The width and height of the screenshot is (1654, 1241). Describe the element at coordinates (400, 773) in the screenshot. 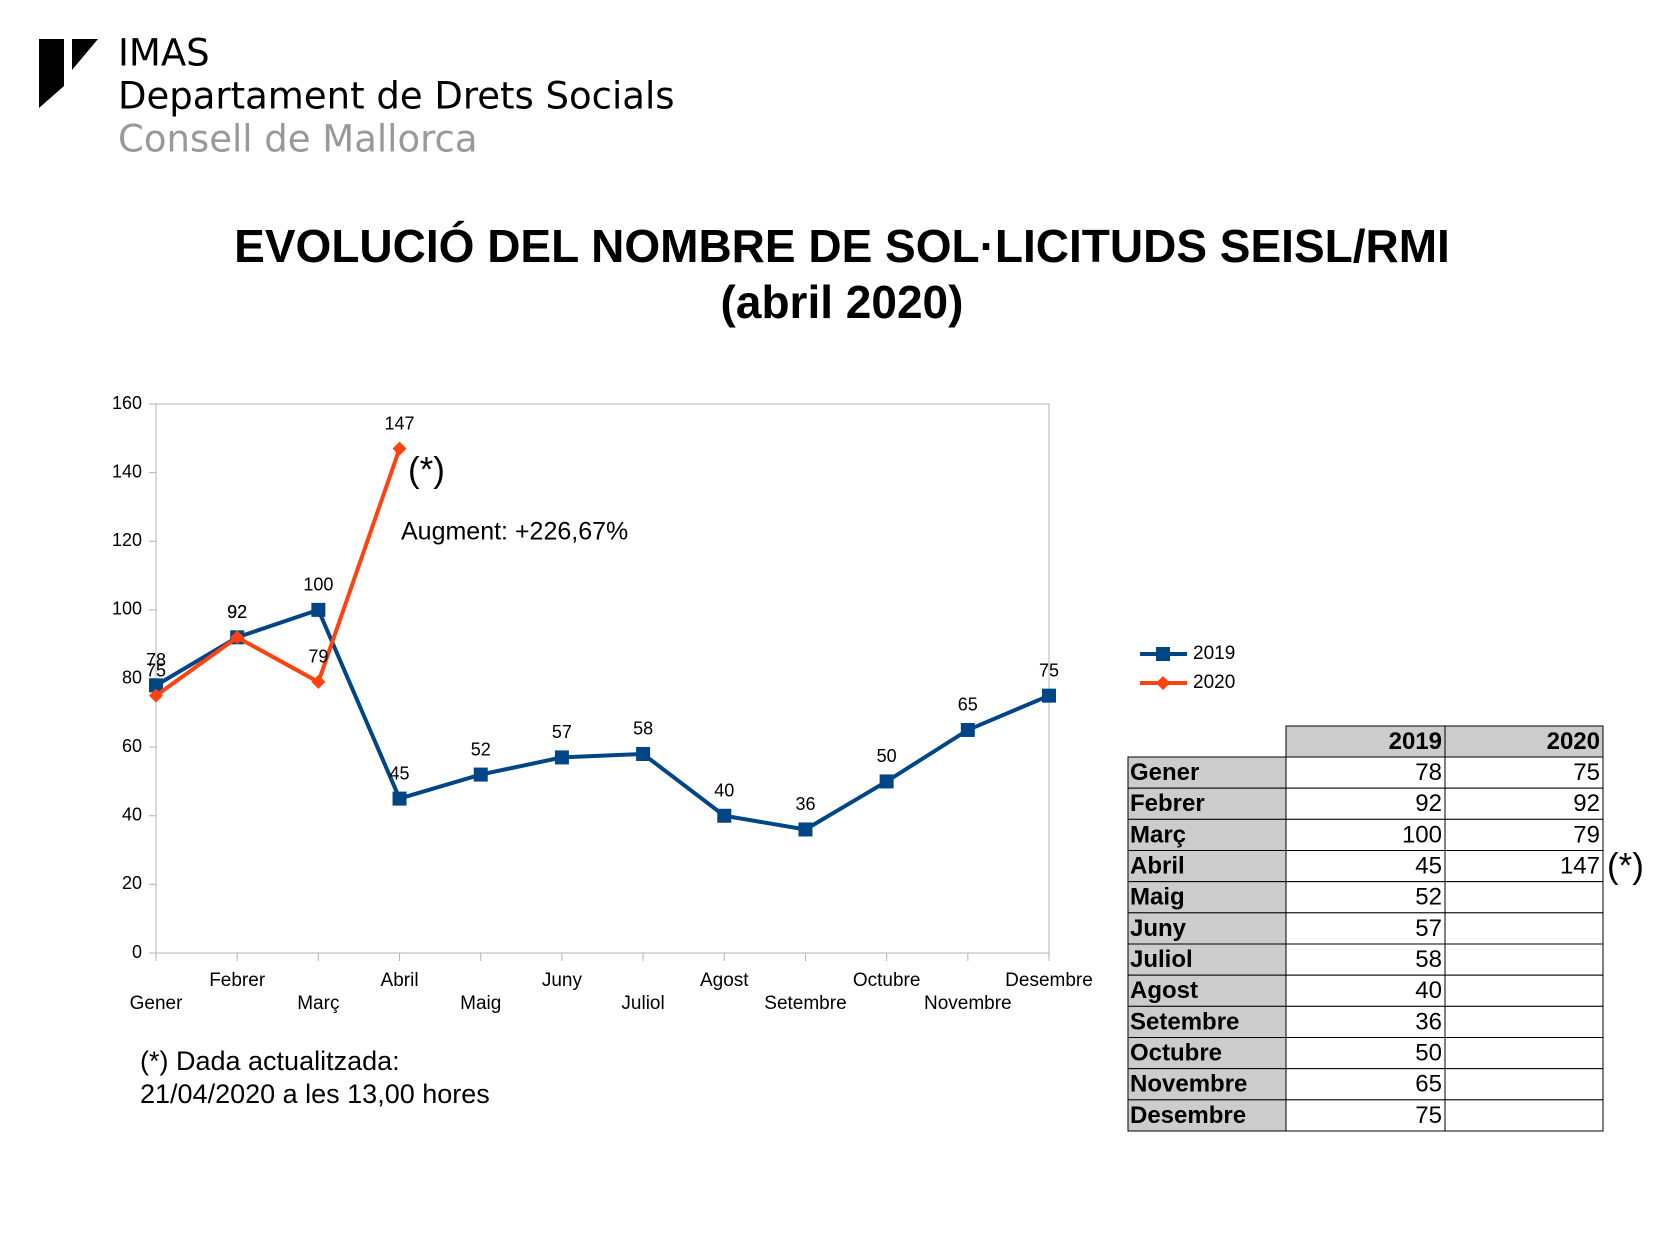

I see `data-label: 45` at that location.